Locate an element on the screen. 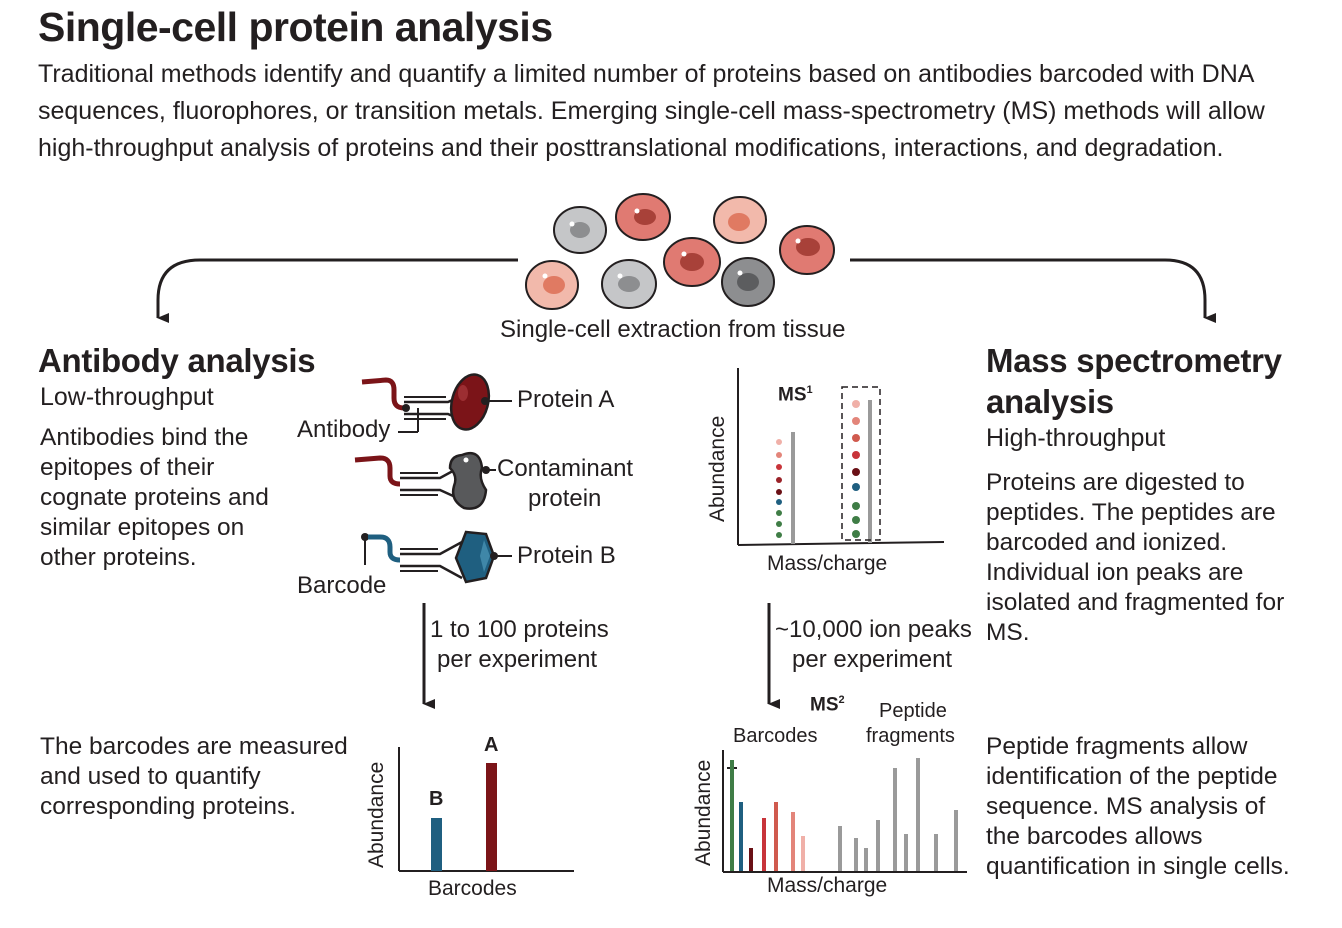  contaminant-label-1: Contaminant is located at coordinates (565, 468).